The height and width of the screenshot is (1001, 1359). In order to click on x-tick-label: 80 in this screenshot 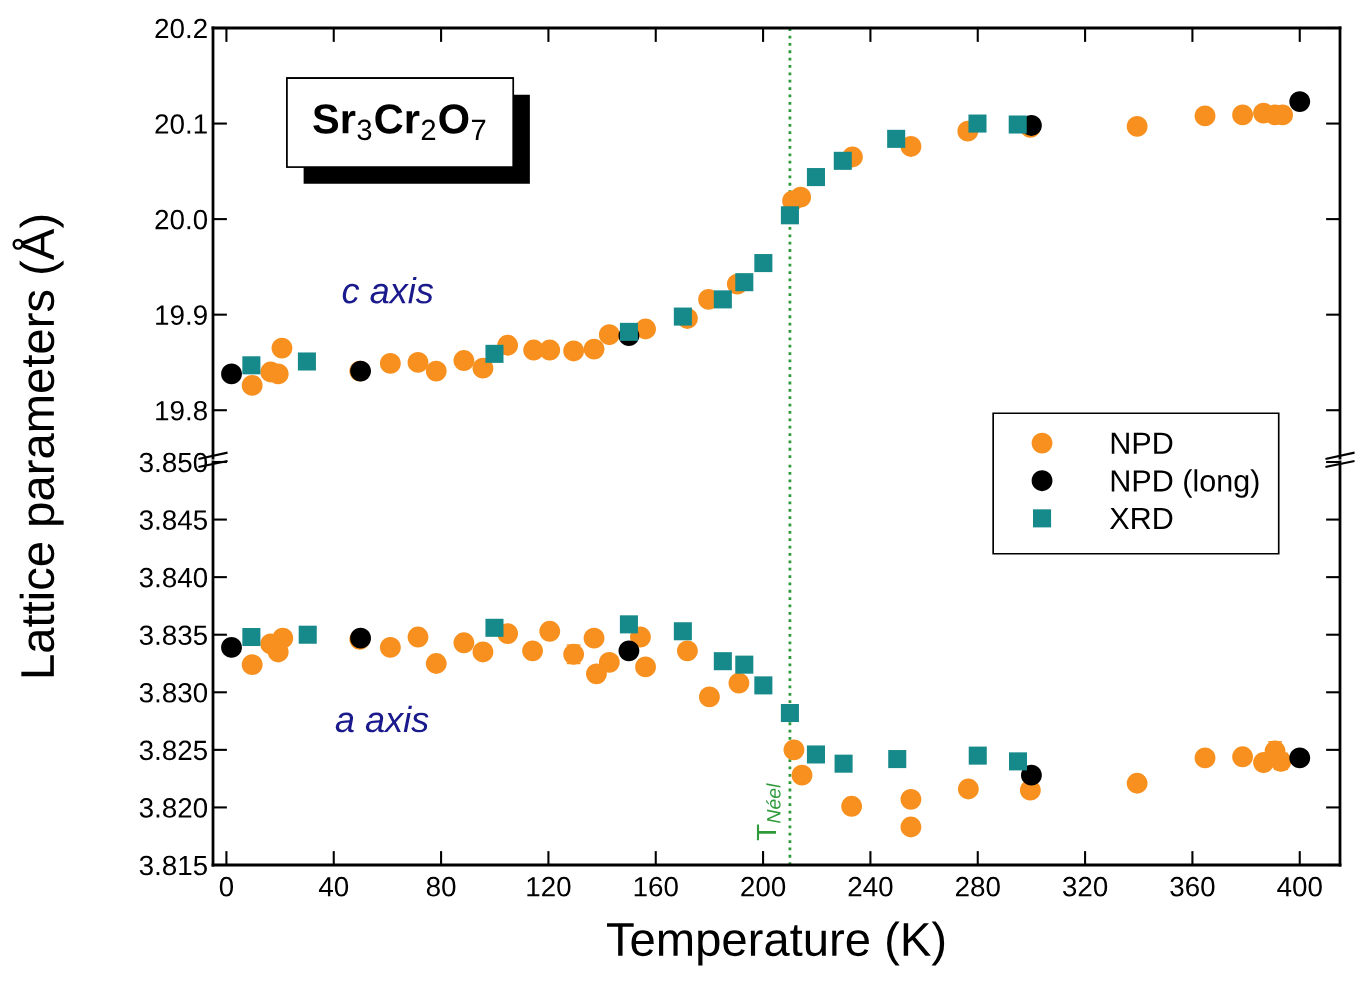, I will do `click(441, 886)`.